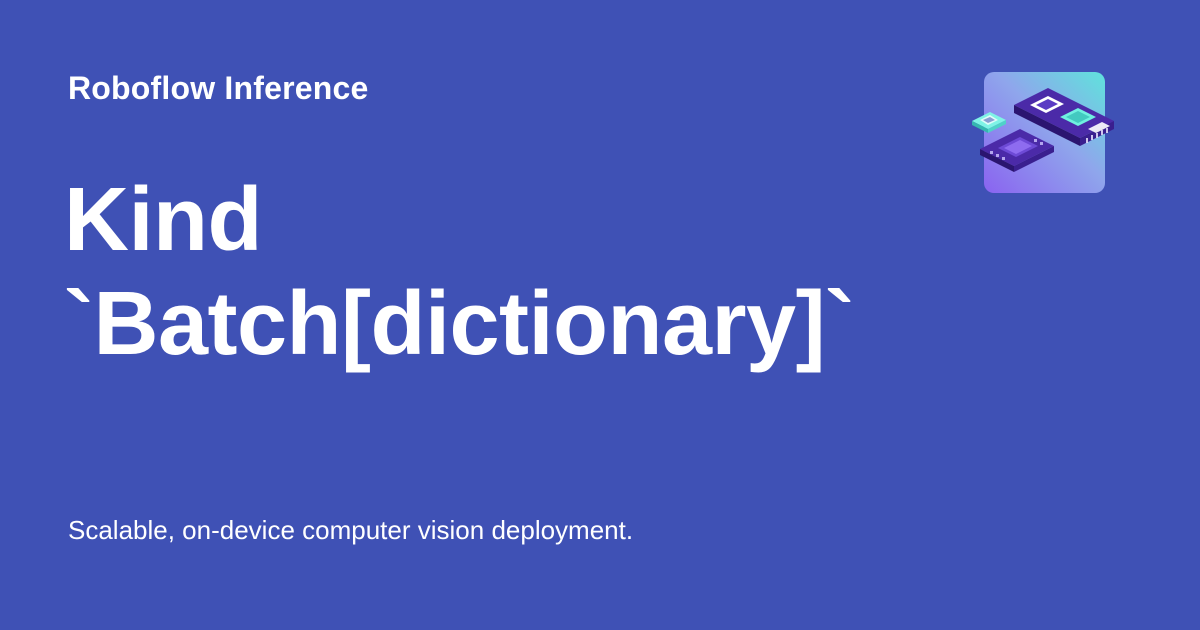 This screenshot has width=1200, height=630. I want to click on page-title-line-1: Kind, so click(163, 220).